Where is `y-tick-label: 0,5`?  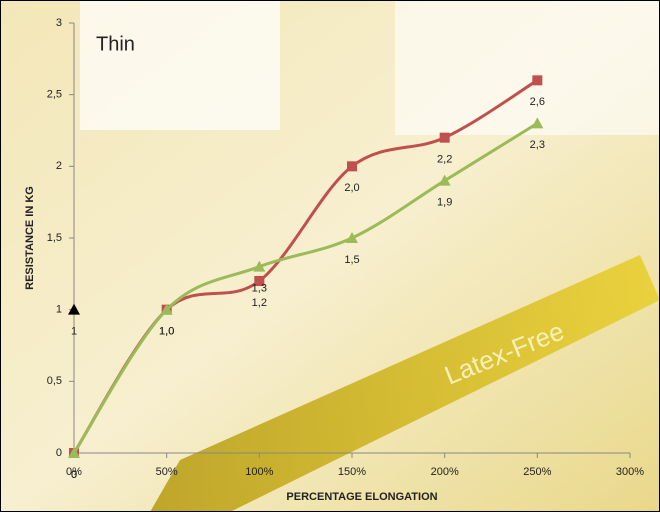
y-tick-label: 0,5 is located at coordinates (54, 381).